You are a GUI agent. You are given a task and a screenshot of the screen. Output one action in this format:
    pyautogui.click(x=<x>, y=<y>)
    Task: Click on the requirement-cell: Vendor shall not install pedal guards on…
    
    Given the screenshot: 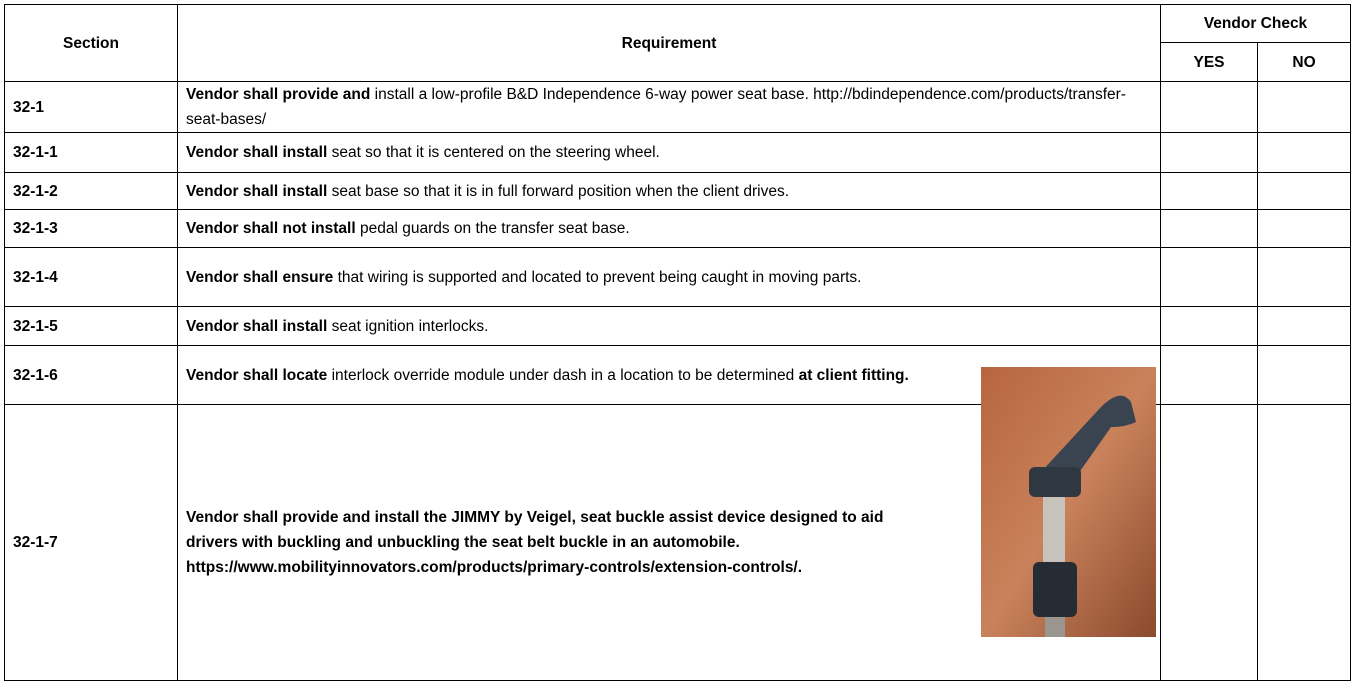 What is the action you would take?
    pyautogui.click(x=669, y=228)
    